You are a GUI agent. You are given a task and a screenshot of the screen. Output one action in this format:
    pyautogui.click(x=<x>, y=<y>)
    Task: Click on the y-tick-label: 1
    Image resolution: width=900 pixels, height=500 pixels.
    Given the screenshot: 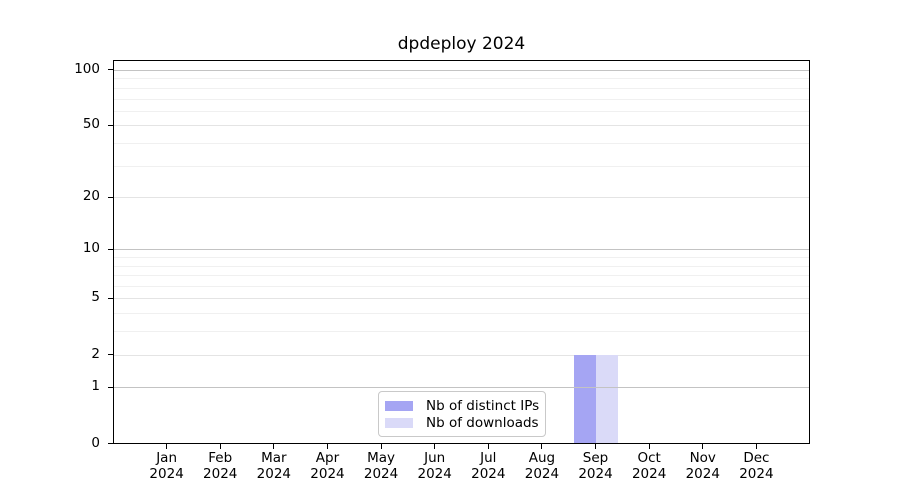 What is the action you would take?
    pyautogui.click(x=95, y=386)
    